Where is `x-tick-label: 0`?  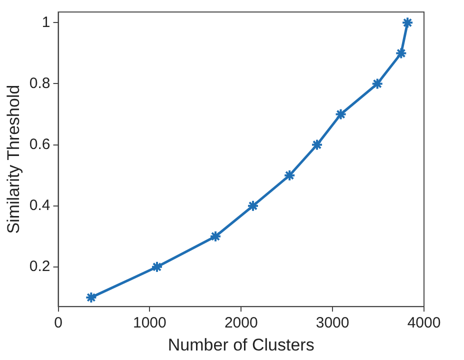
x-tick-label: 0 is located at coordinates (58, 323).